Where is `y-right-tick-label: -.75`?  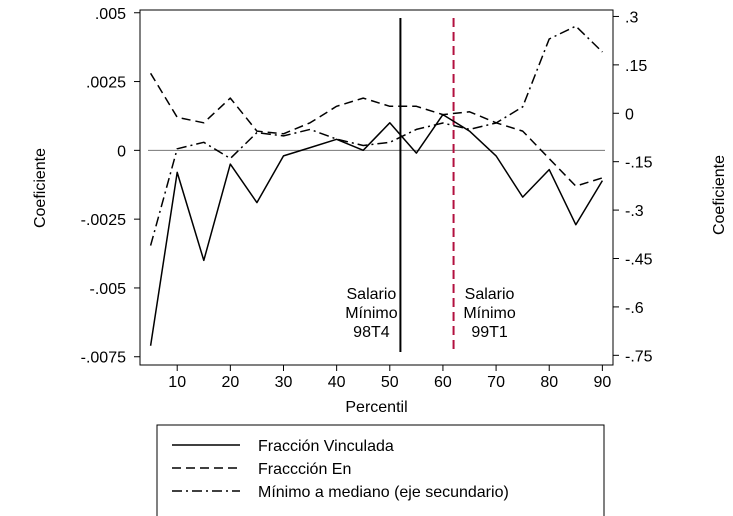 y-right-tick-label: -.75 is located at coordinates (639, 356).